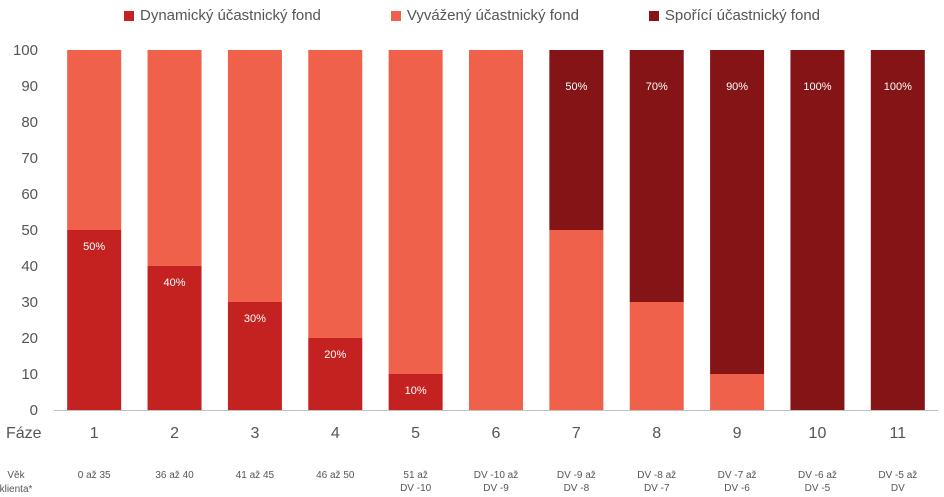  I want to click on age-row-label: Věk, so click(16, 475).